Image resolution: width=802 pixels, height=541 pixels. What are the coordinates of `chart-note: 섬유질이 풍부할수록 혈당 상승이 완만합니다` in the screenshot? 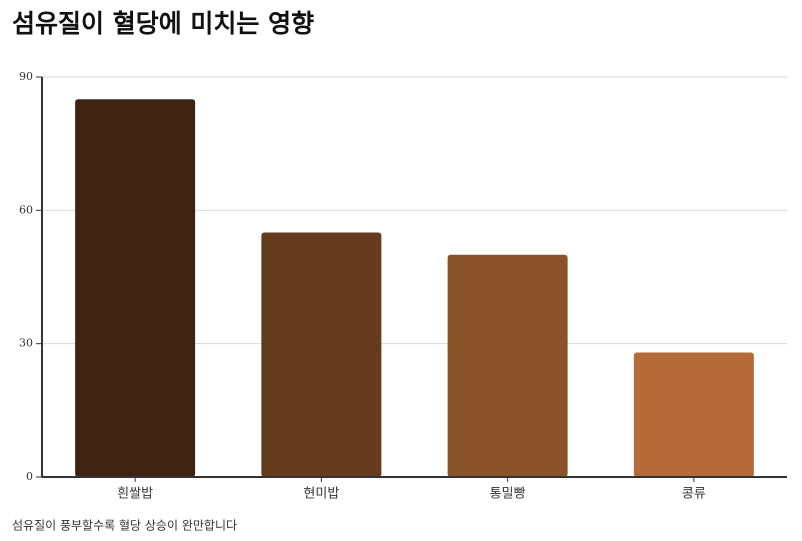 It's located at (124, 526).